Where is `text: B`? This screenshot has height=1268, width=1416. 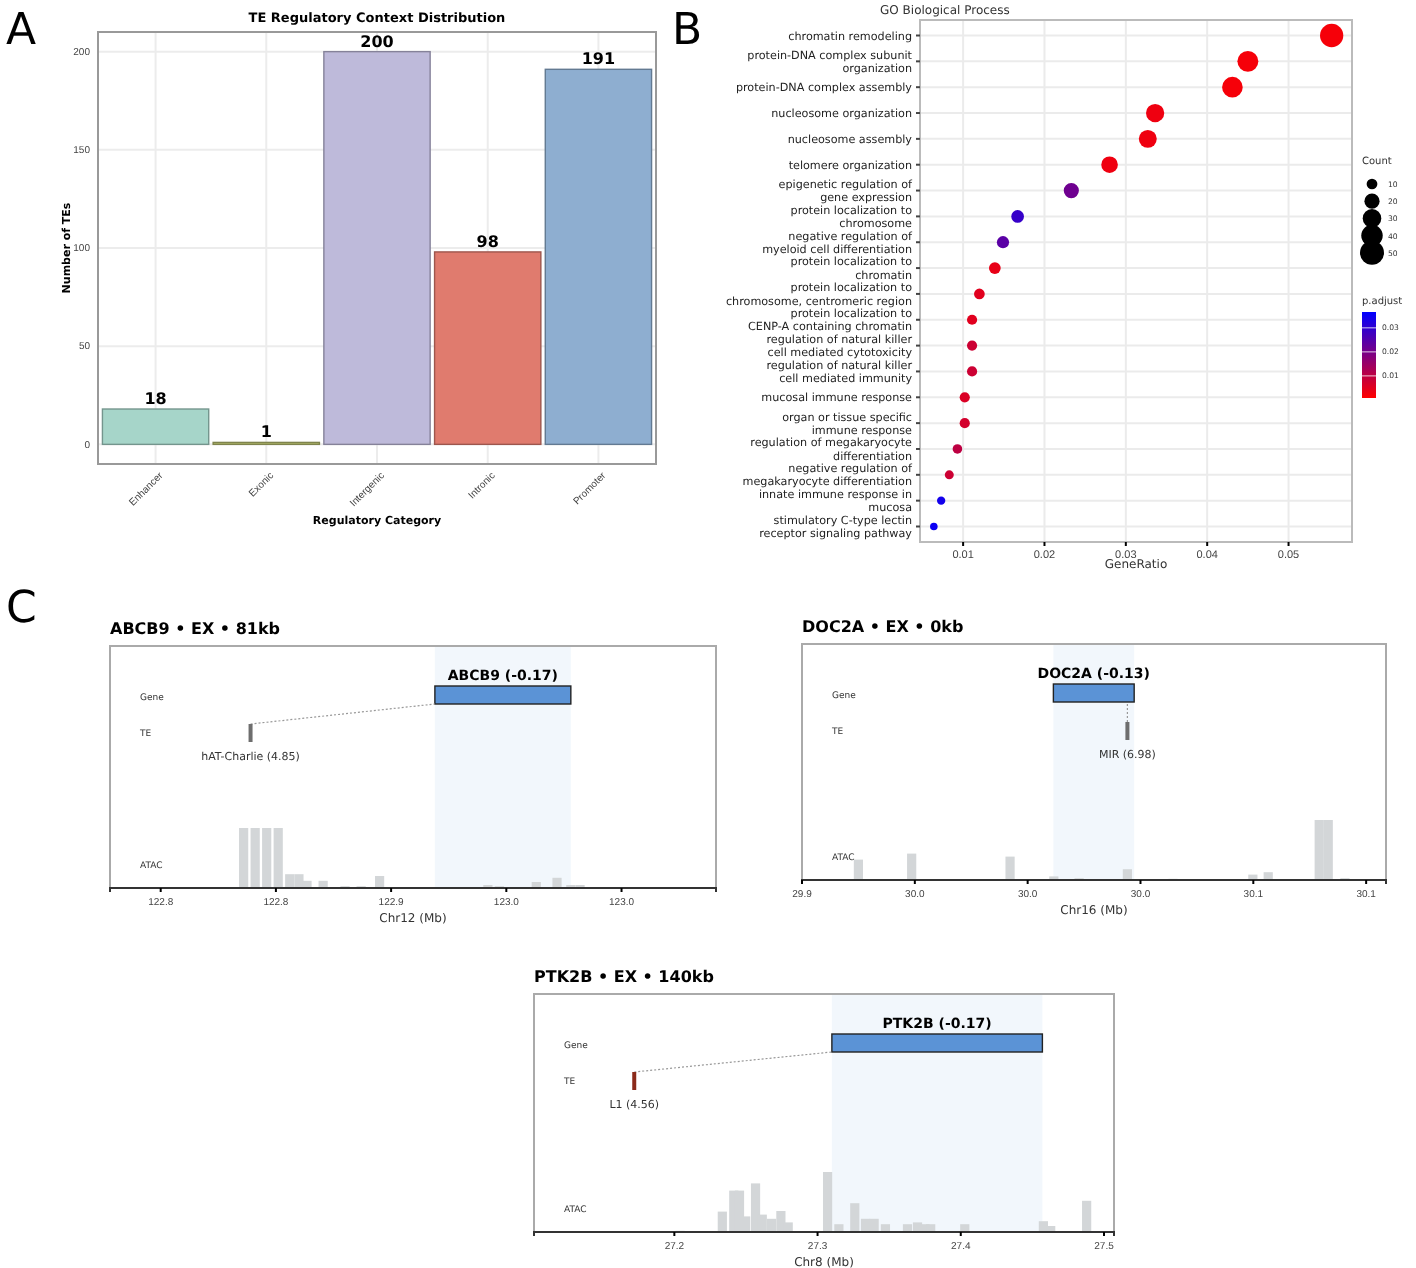
text: B is located at coordinates (687, 31).